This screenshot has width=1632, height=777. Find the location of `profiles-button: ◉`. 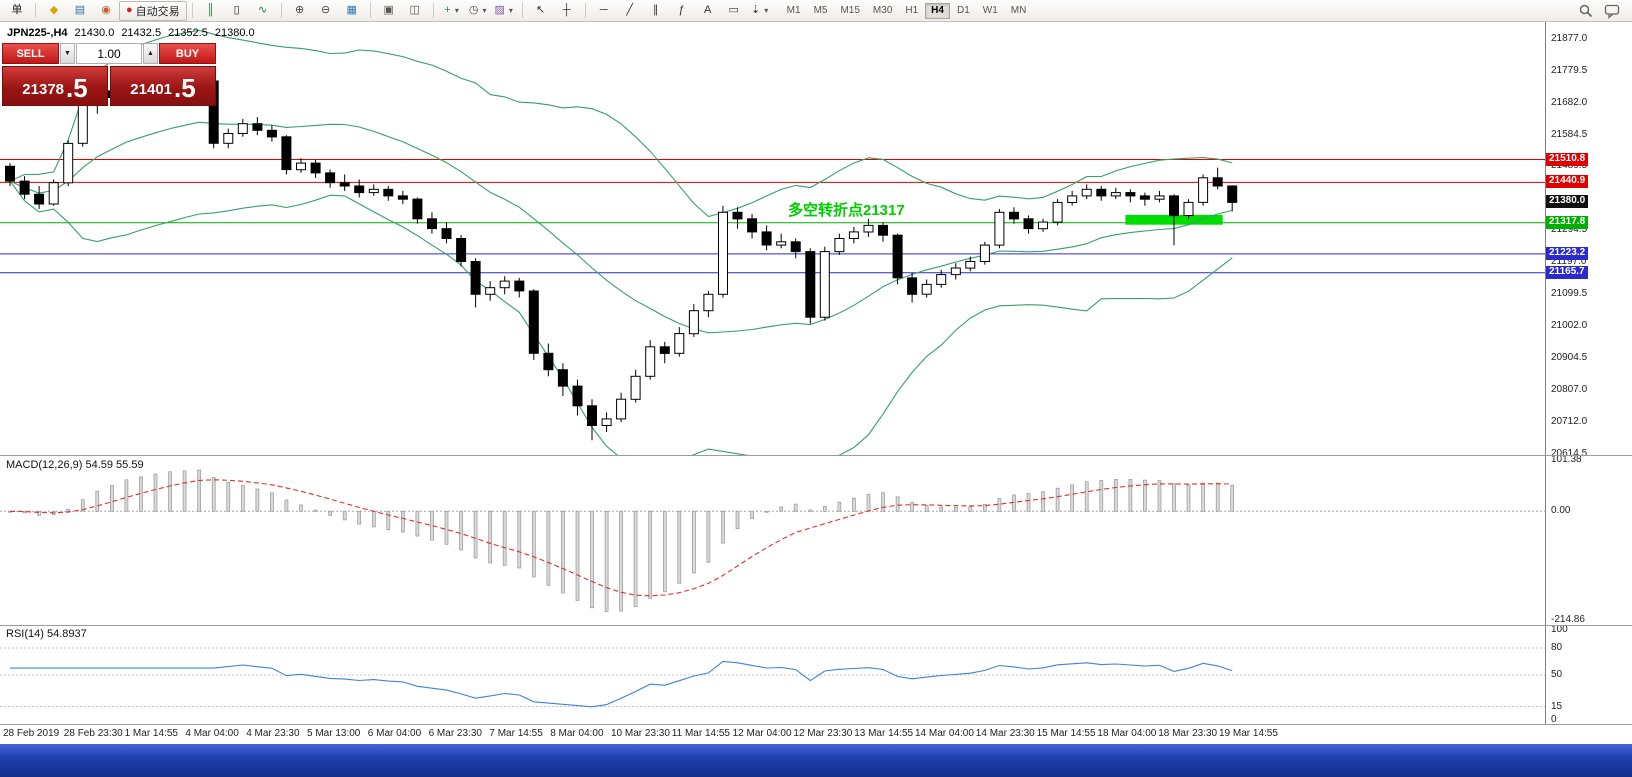

profiles-button: ◉ is located at coordinates (106, 11).